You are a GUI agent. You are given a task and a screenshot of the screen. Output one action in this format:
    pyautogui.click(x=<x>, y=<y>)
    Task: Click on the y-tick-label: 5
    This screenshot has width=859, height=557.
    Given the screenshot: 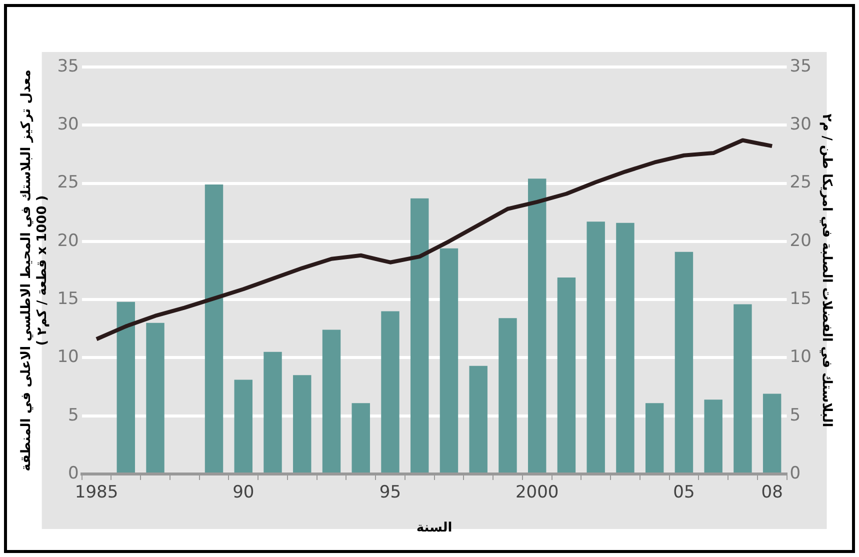 What is the action you would take?
    pyautogui.click(x=73, y=415)
    